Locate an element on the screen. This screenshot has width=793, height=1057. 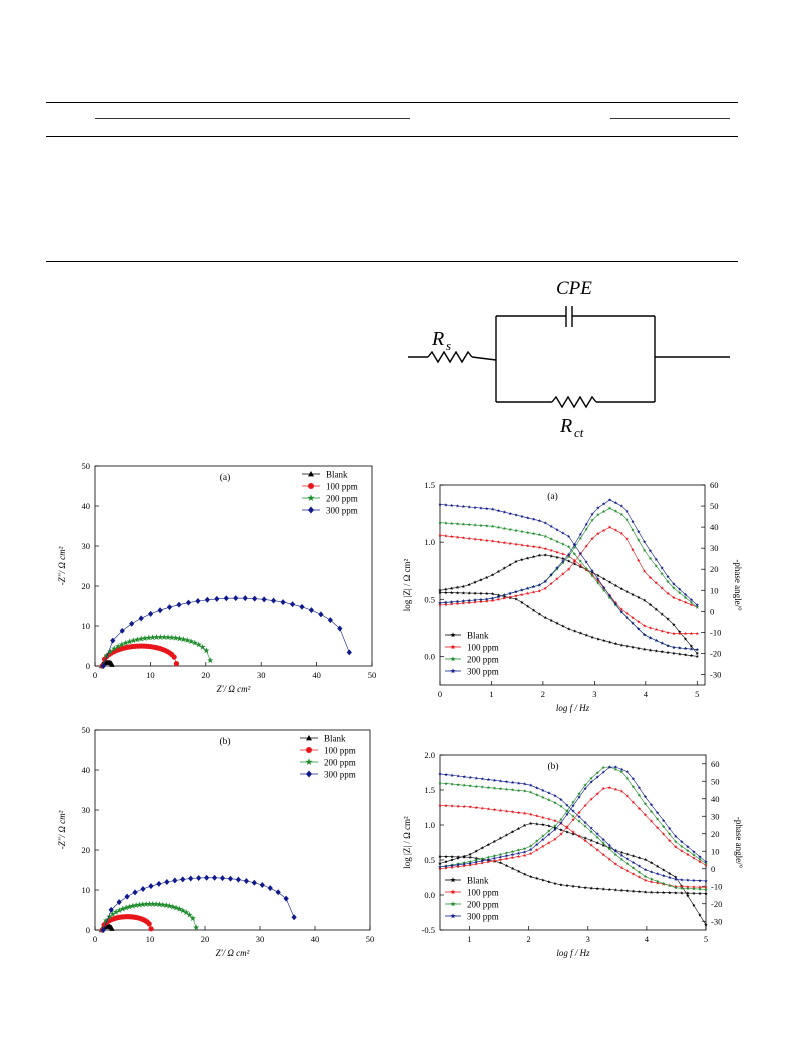
y2-tick-label: 30 is located at coordinates (714, 548).